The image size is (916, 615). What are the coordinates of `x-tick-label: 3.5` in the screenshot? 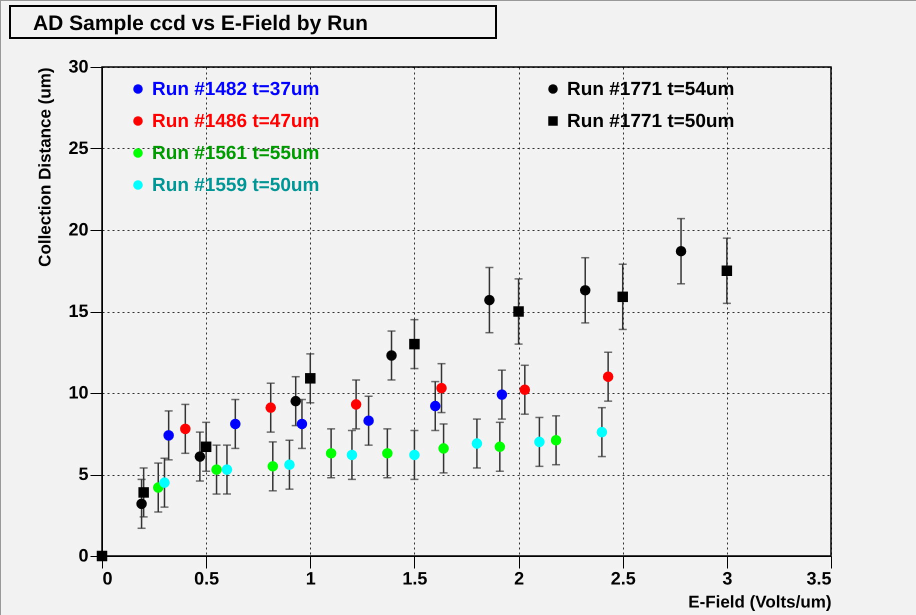 It's located at (819, 578).